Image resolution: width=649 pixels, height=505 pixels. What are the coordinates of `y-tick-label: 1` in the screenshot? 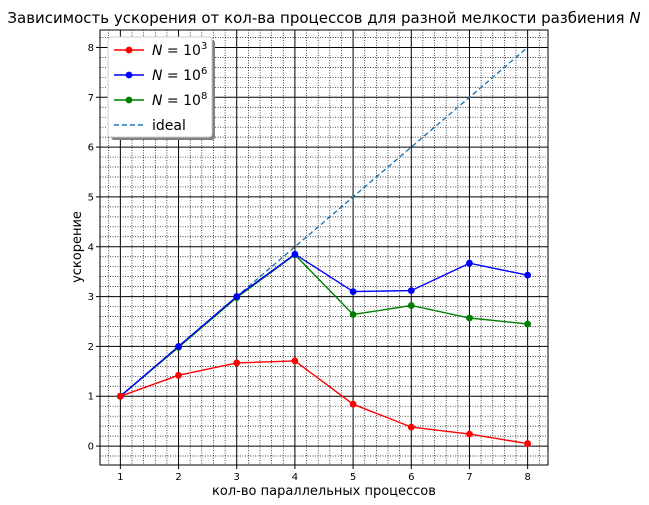 It's located at (91, 397).